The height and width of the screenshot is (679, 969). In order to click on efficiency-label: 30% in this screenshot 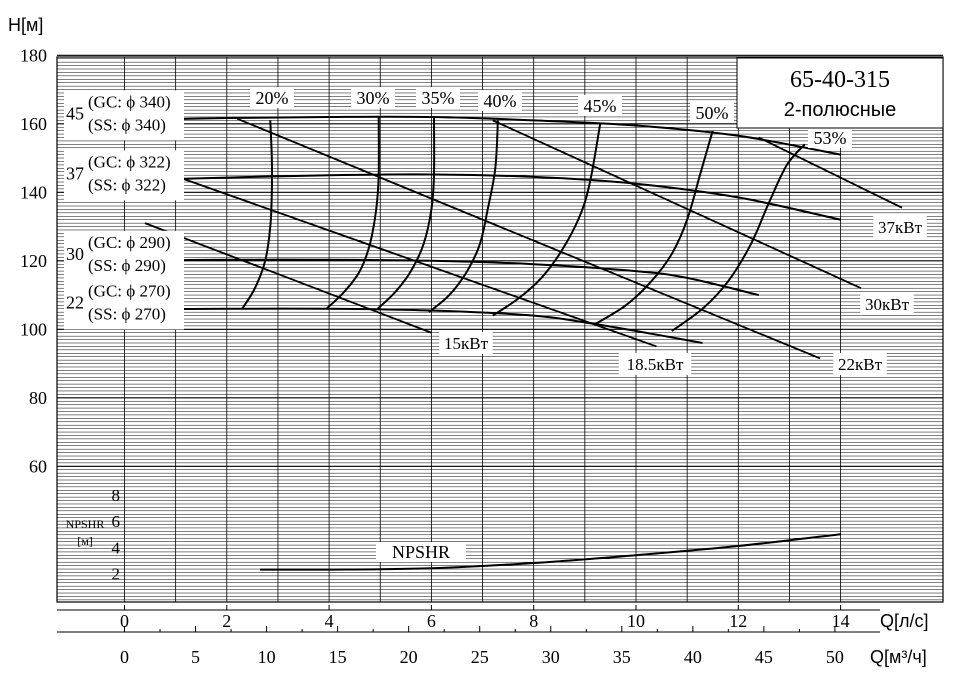, I will do `click(373, 98)`.